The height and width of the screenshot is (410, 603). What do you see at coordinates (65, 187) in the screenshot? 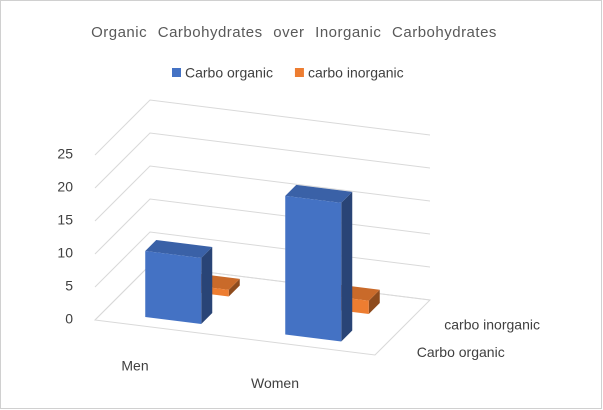
I see `y-tick-label: 20` at bounding box center [65, 187].